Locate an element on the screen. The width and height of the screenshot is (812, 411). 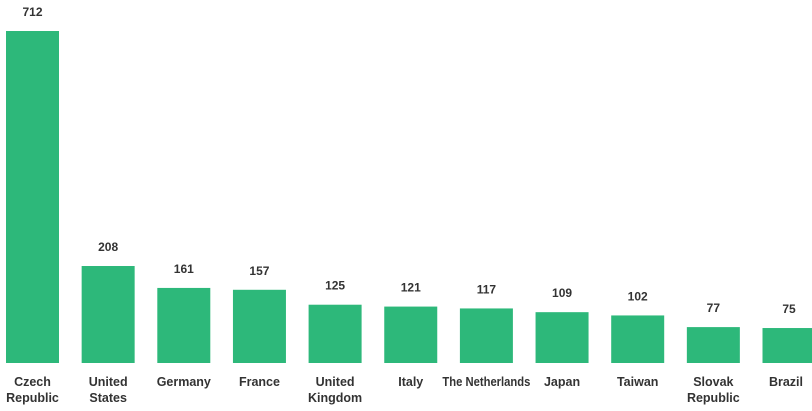
data-label: 77 is located at coordinates (714, 308).